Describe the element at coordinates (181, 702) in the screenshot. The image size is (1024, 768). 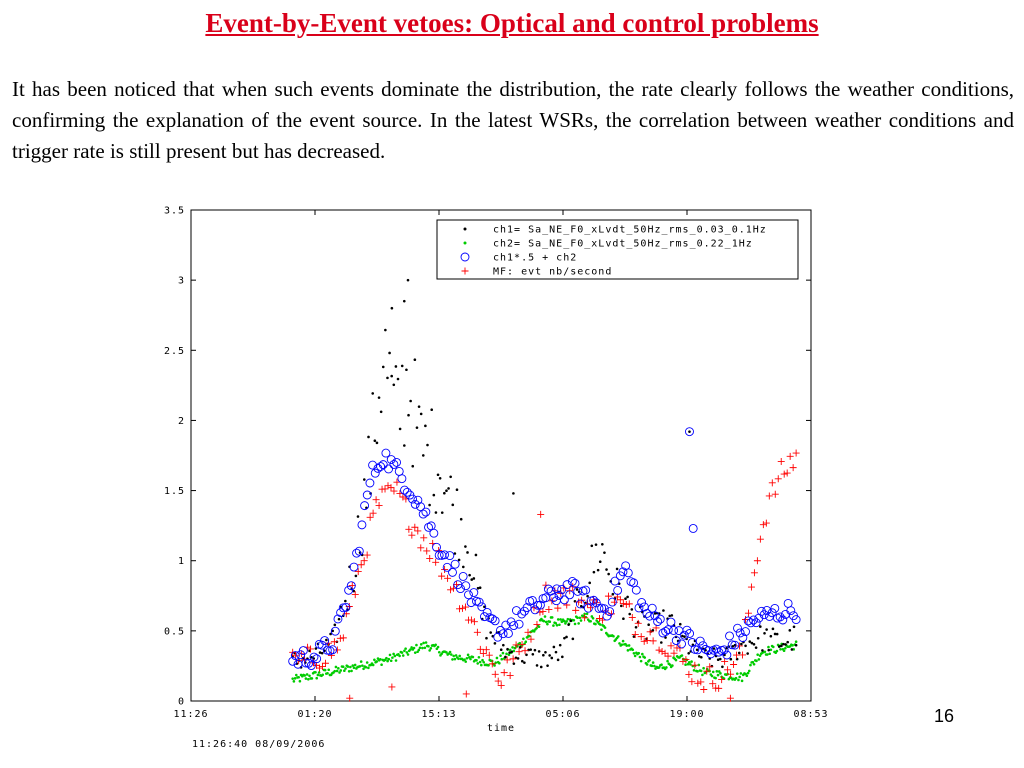
I see `y-tick-label: 0` at that location.